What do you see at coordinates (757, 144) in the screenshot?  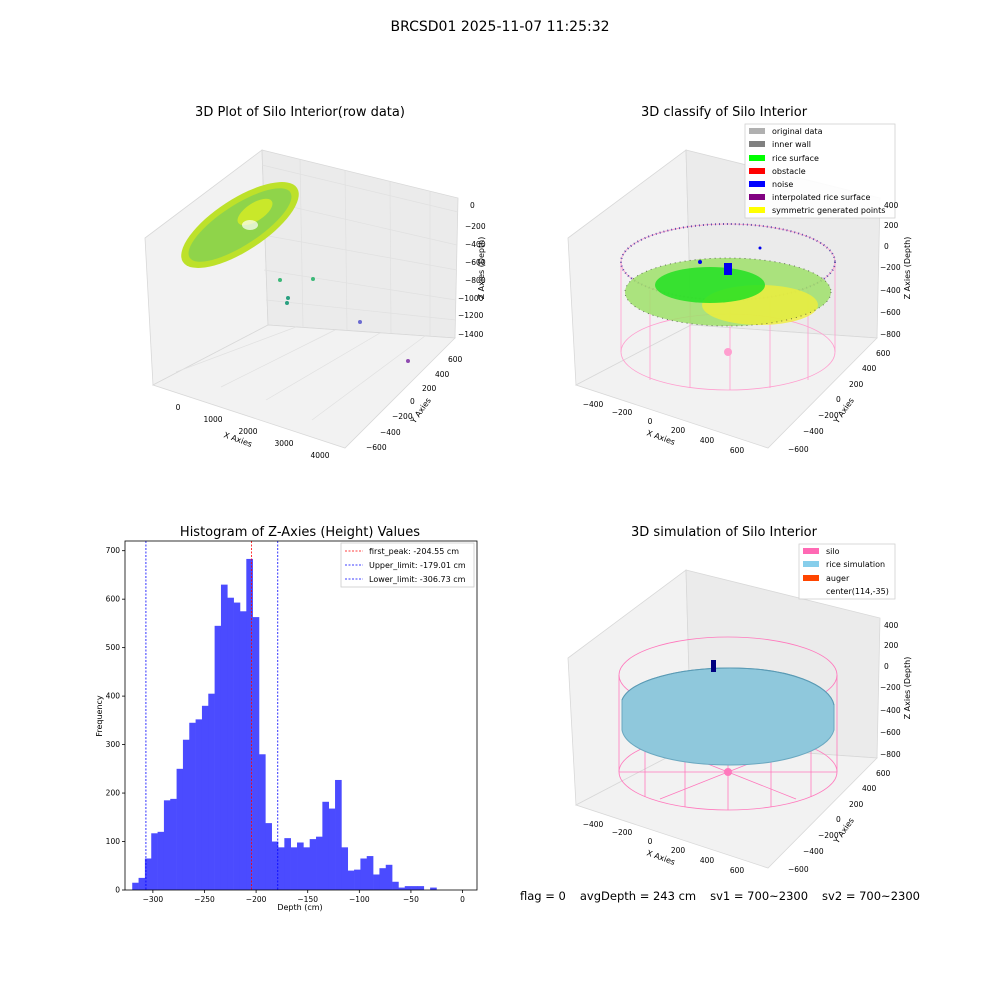 I see `legend-swatch-inner-wall` at bounding box center [757, 144].